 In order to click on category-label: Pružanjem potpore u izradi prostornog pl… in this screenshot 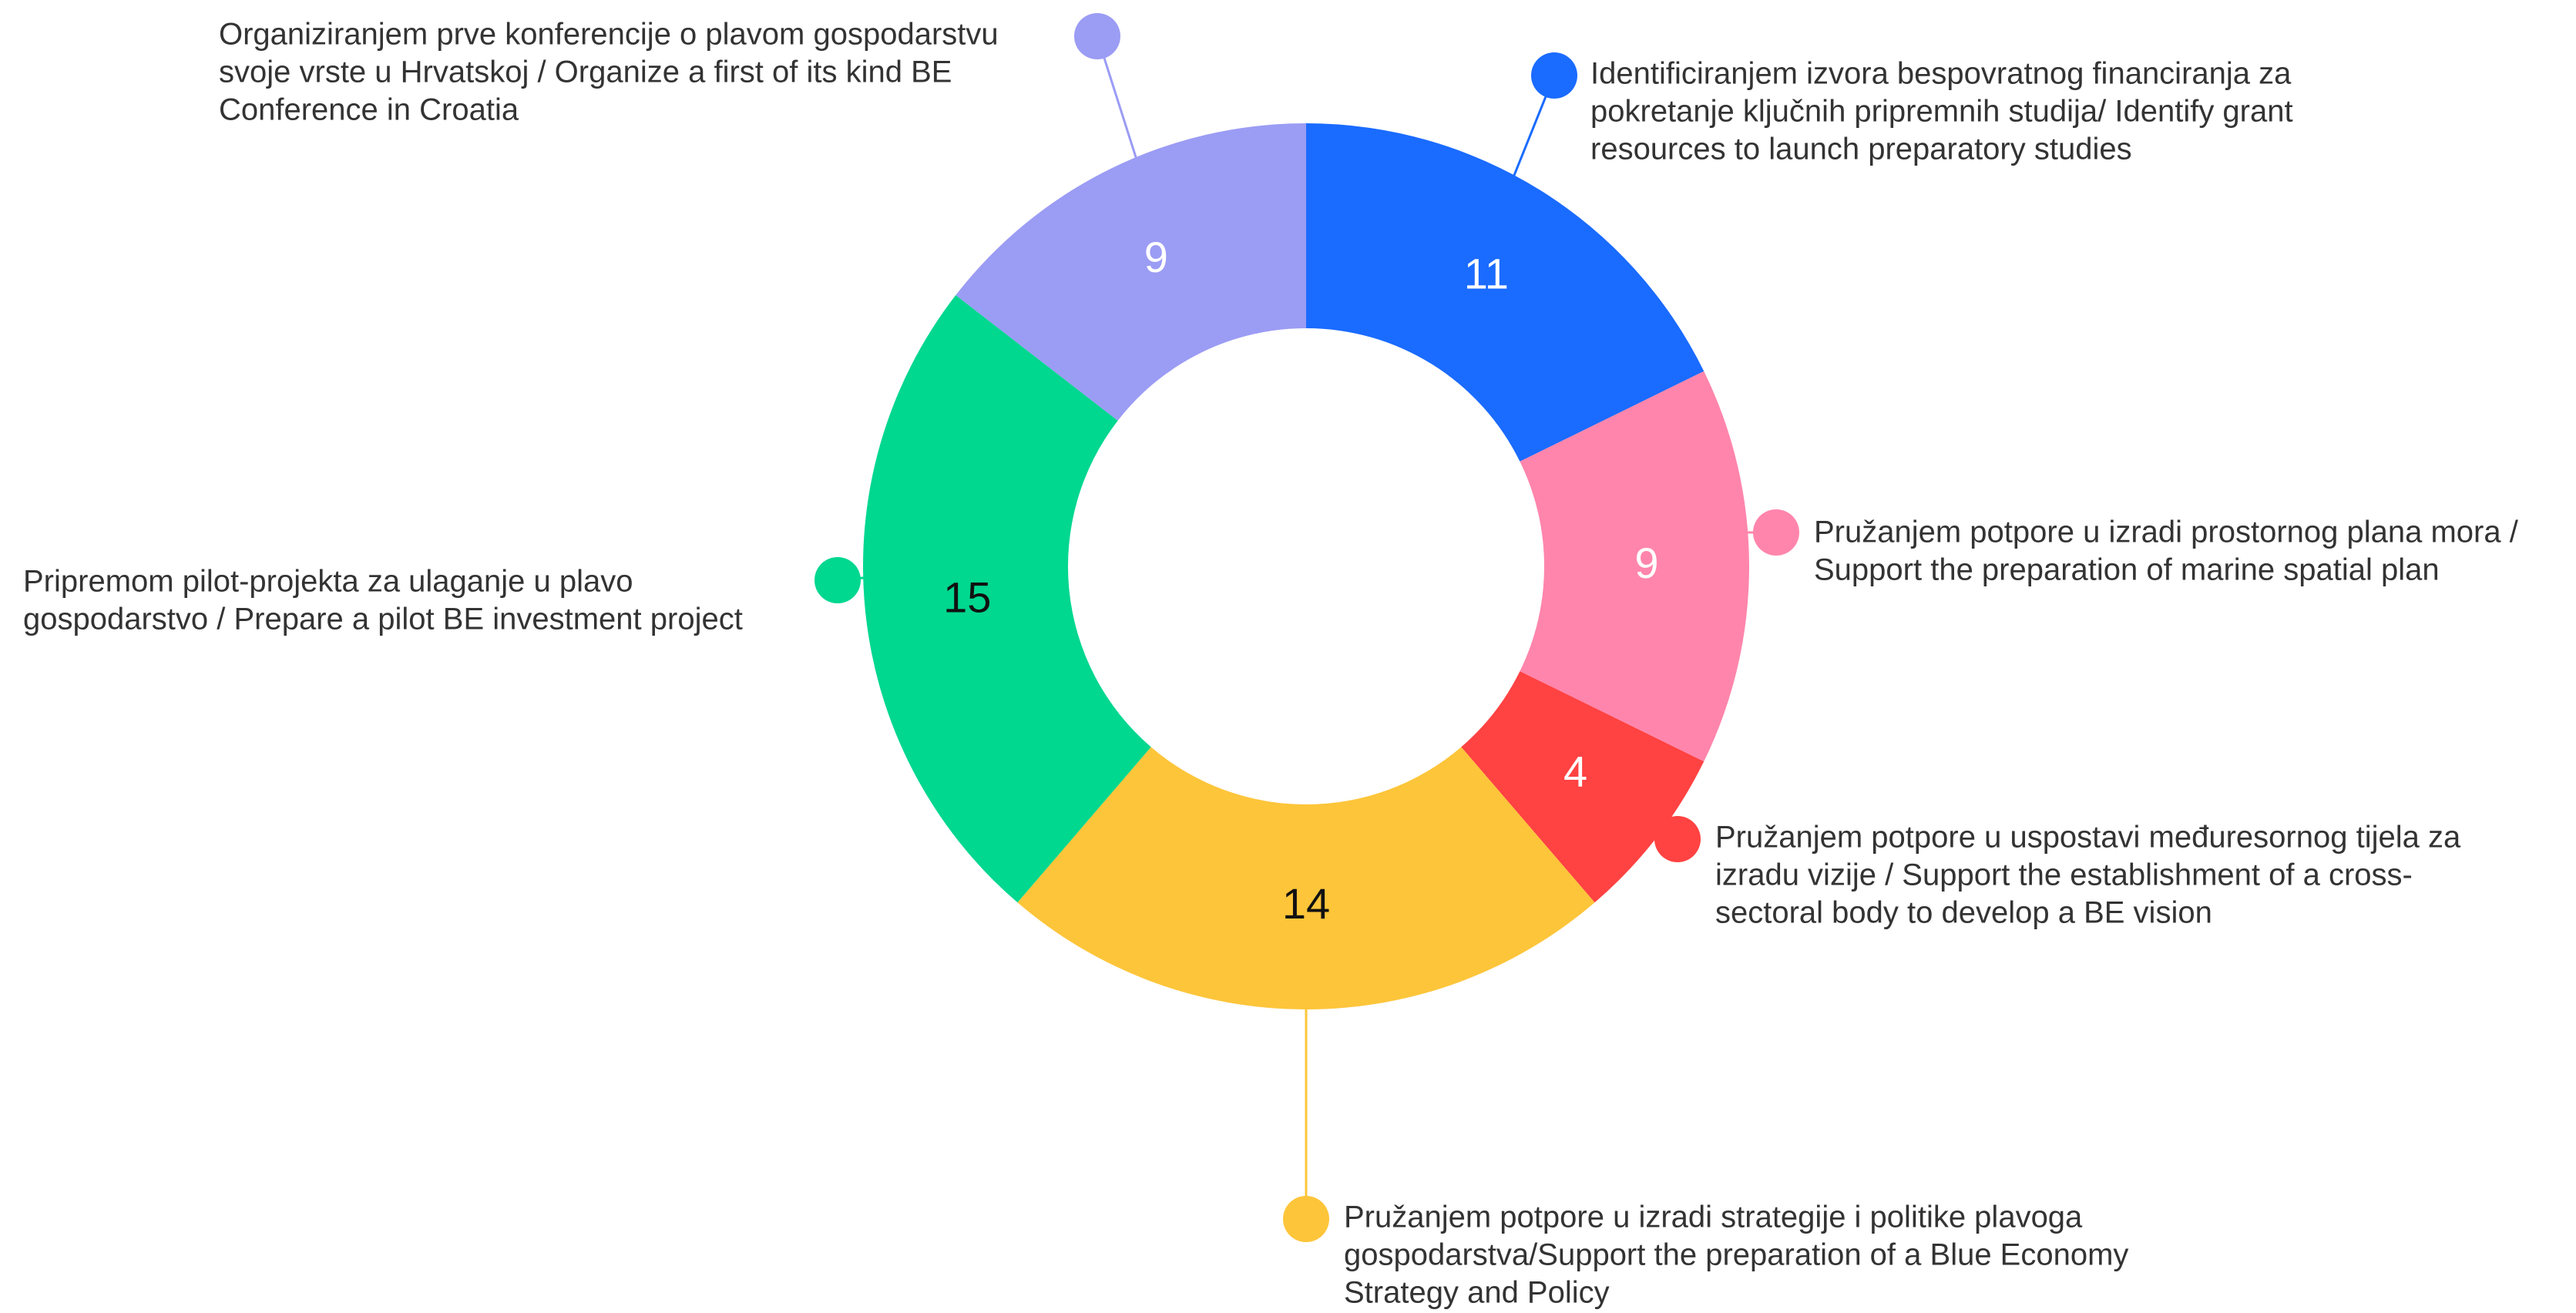, I will do `click(2166, 532)`.